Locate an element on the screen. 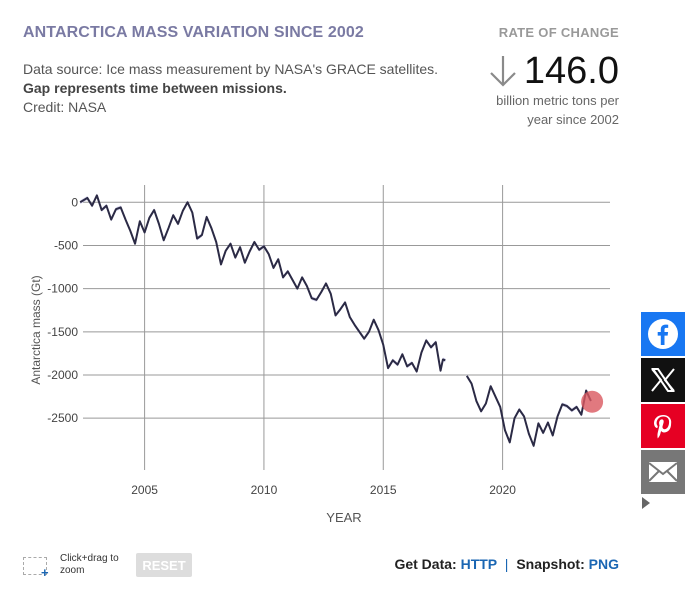 This screenshot has width=685, height=604. zoom-box-icon is located at coordinates (35, 566).